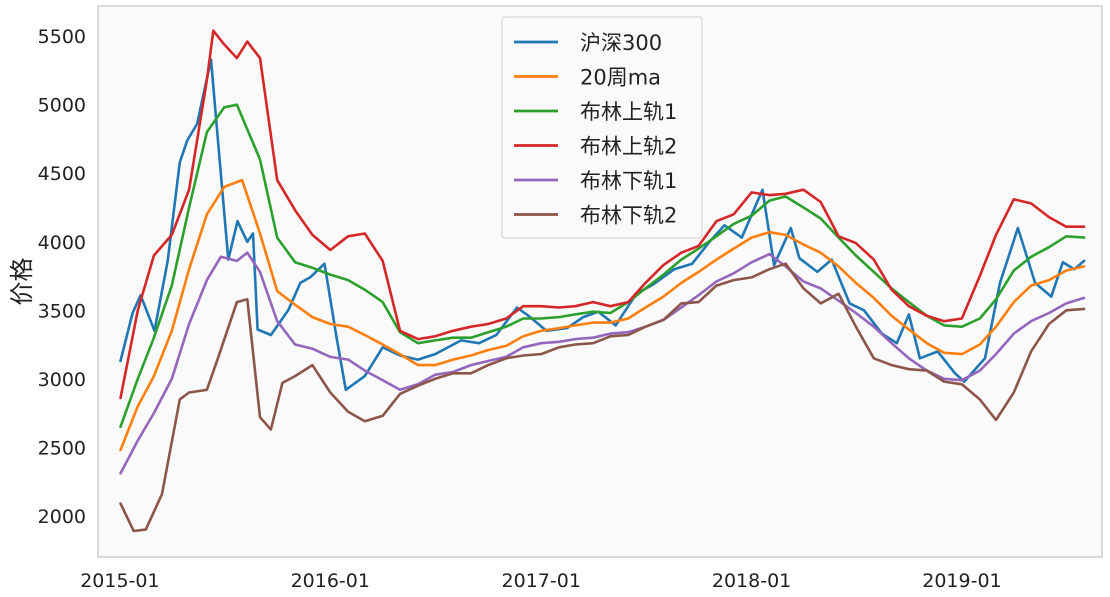  What do you see at coordinates (541, 581) in the screenshot?
I see `x-tick-label: 2017-01` at bounding box center [541, 581].